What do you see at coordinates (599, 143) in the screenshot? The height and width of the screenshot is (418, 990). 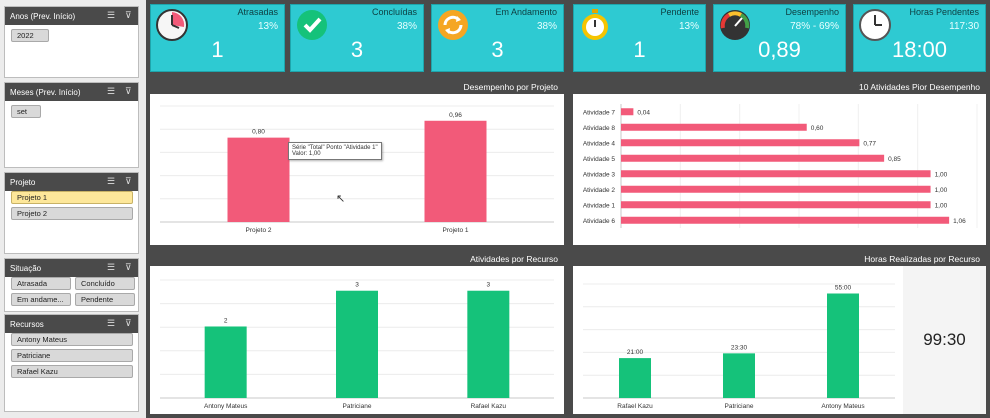 I see `category-label: Atividade 4` at bounding box center [599, 143].